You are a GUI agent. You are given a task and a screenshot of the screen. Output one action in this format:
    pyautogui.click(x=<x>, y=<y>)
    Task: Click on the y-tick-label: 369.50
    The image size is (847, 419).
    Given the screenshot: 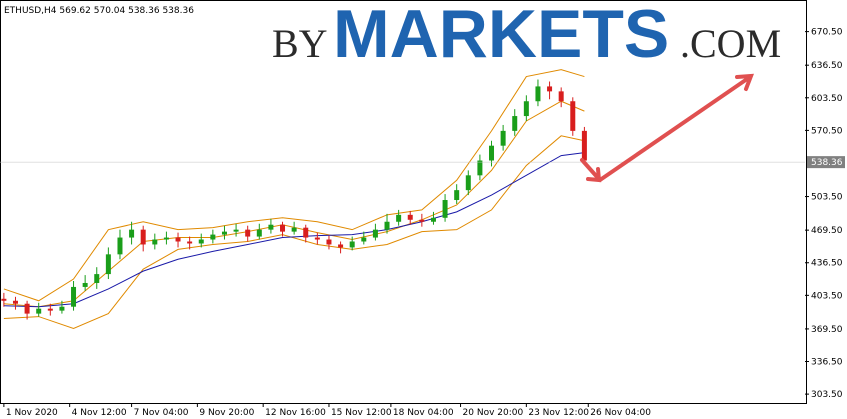 What is the action you would take?
    pyautogui.click(x=827, y=330)
    